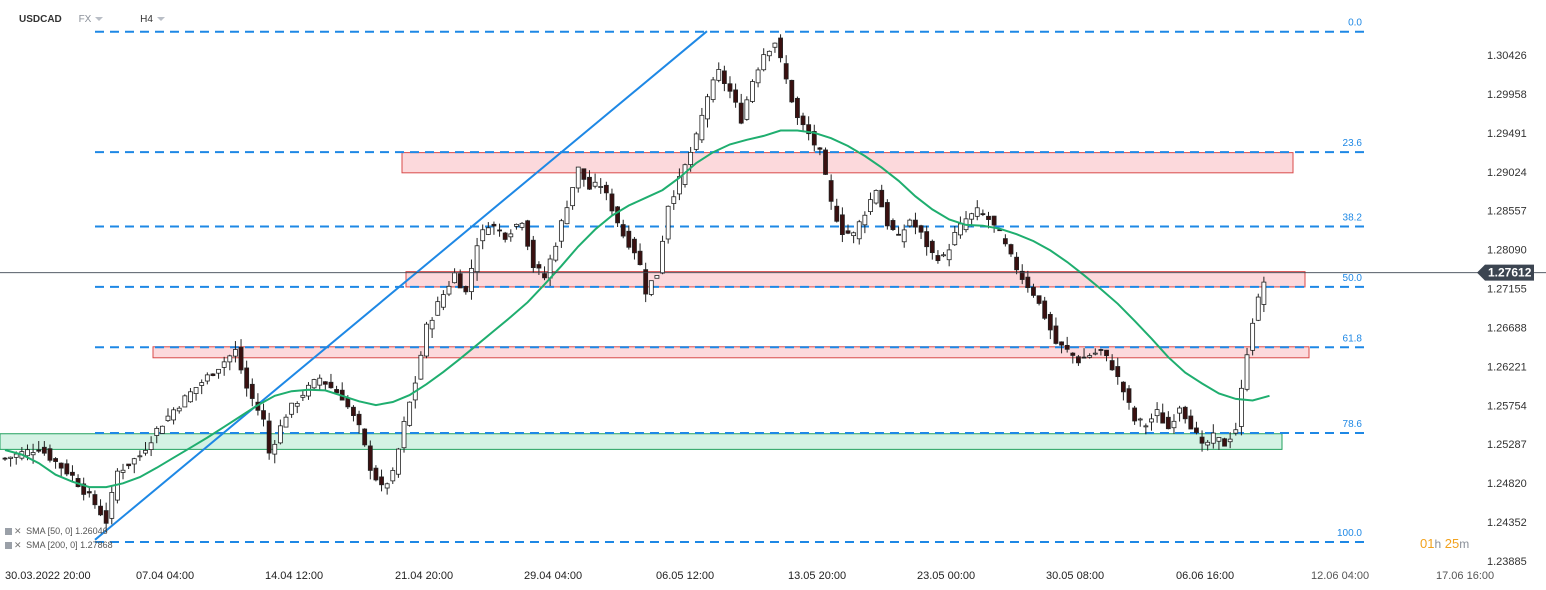  What do you see at coordinates (59, 545) in the screenshot?
I see `indicator-legend-sma200: ✕ SMA [200, 0] 1.27868` at bounding box center [59, 545].